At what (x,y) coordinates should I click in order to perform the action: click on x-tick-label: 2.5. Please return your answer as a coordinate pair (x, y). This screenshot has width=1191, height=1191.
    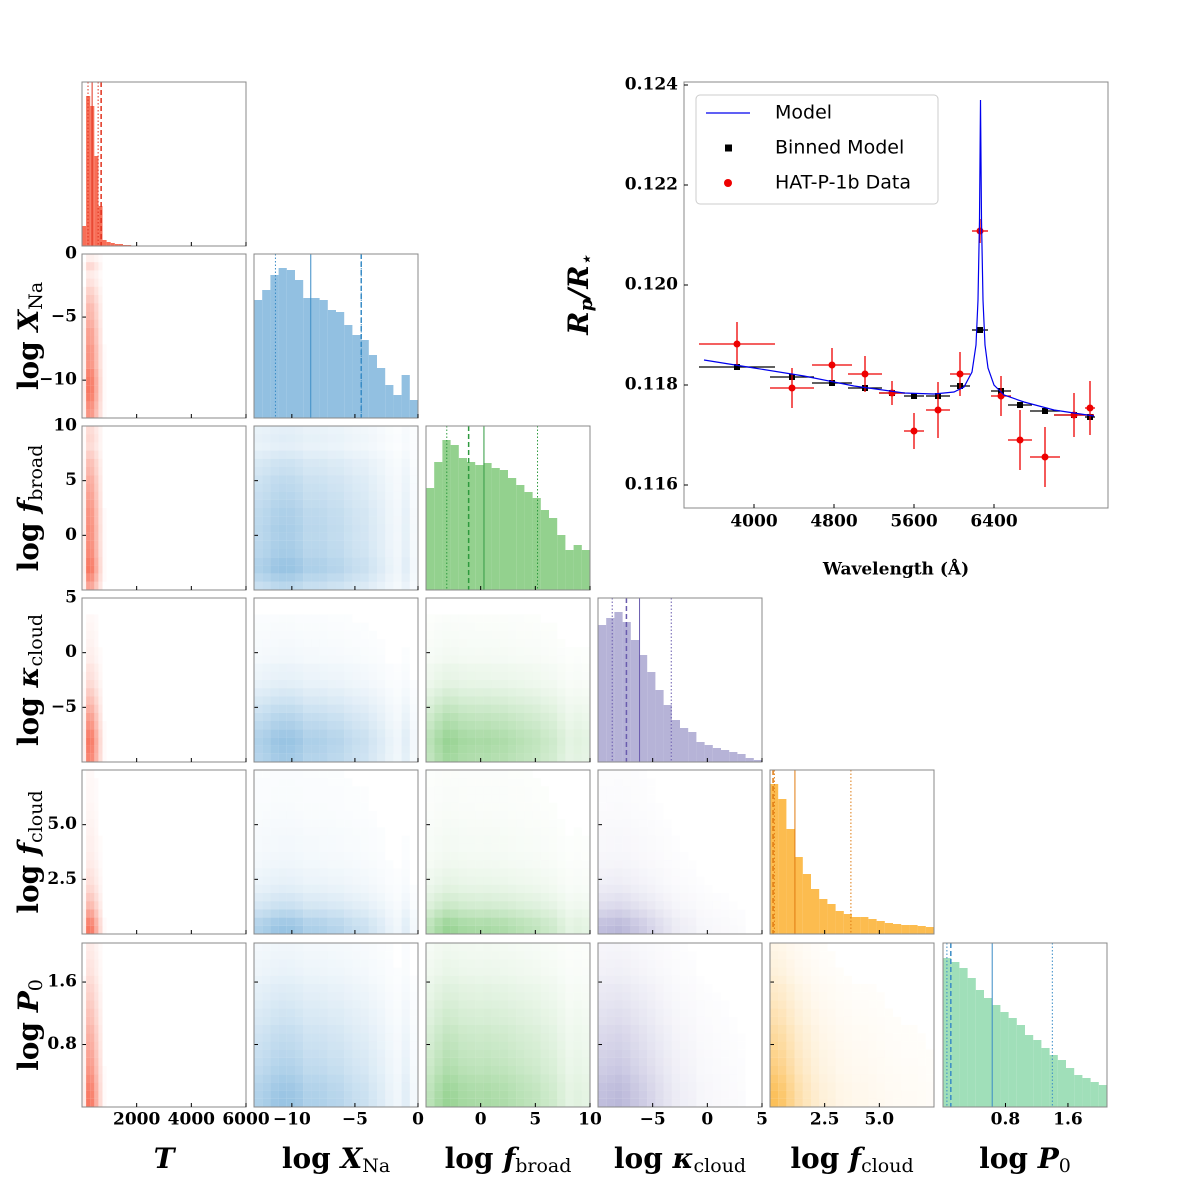
    Looking at the image, I should click on (825, 1120).